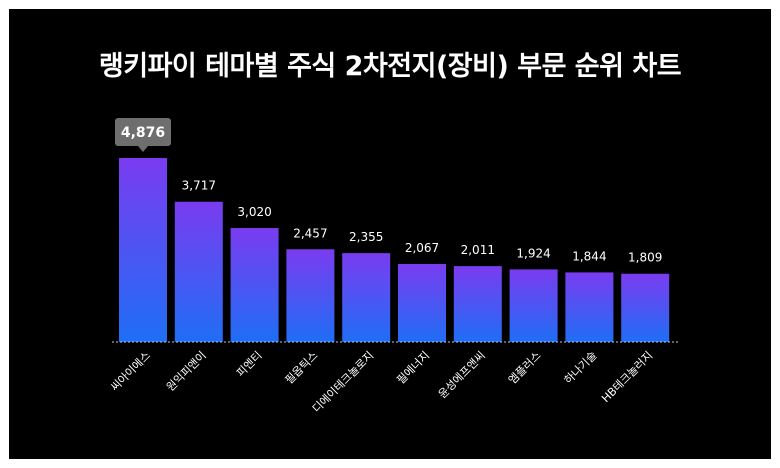 The image size is (780, 468). I want to click on value-label-4: 2,457, so click(310, 233).